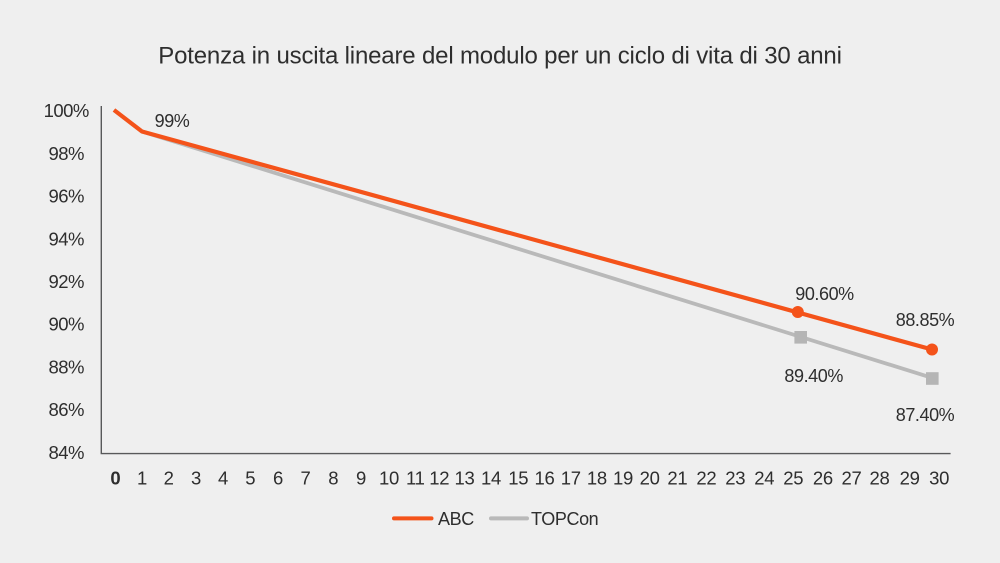  Describe the element at coordinates (706, 478) in the screenshot. I see `svg-text: 22` at that location.